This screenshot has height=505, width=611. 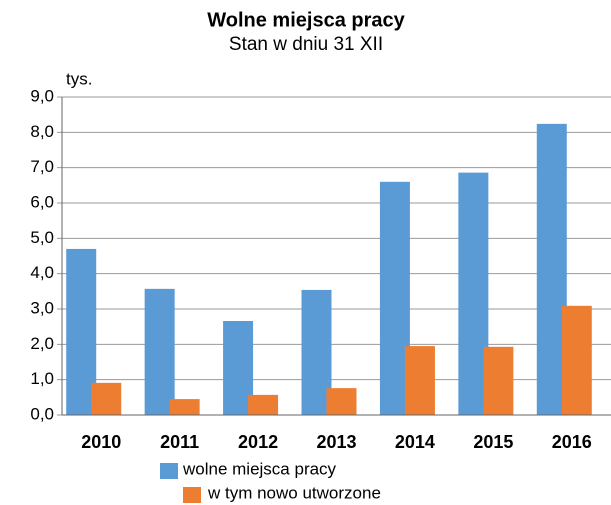 I want to click on y-tick-label: 5,0, so click(x=42, y=237).